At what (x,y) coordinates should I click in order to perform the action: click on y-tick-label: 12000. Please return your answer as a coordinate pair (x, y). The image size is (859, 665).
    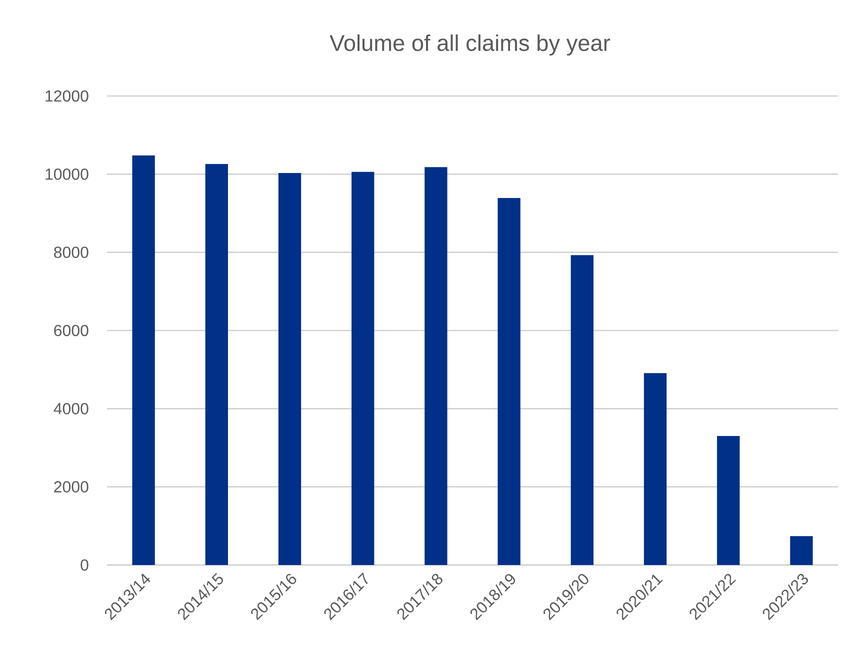
    Looking at the image, I should click on (67, 96).